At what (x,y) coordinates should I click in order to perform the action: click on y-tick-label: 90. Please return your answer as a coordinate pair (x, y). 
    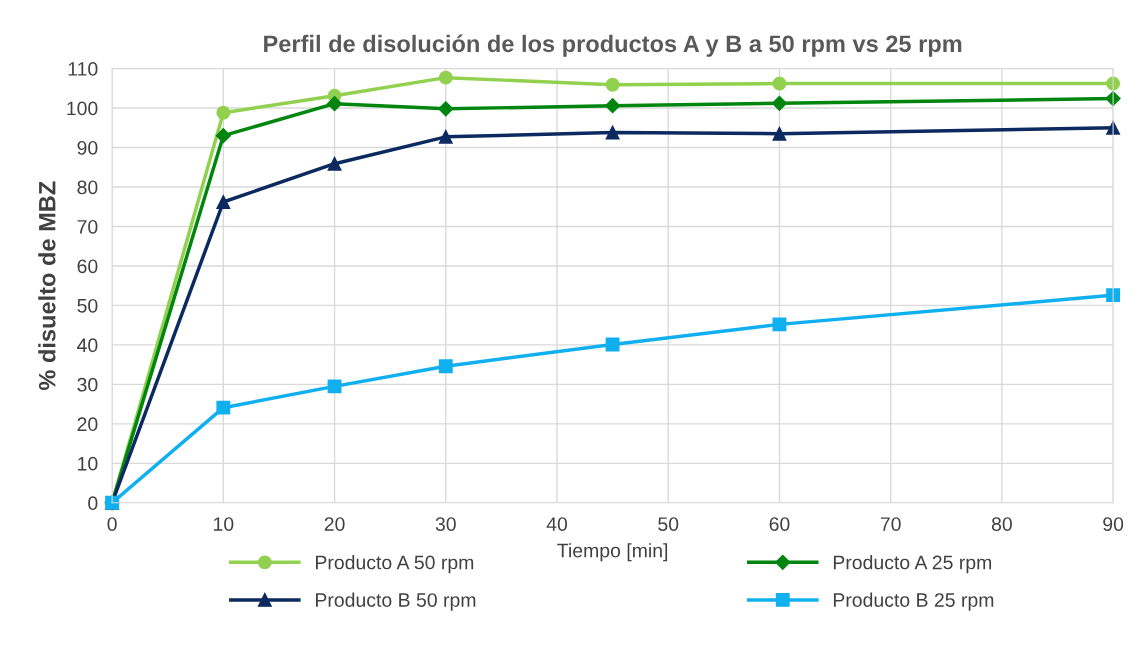
    Looking at the image, I should click on (87, 147).